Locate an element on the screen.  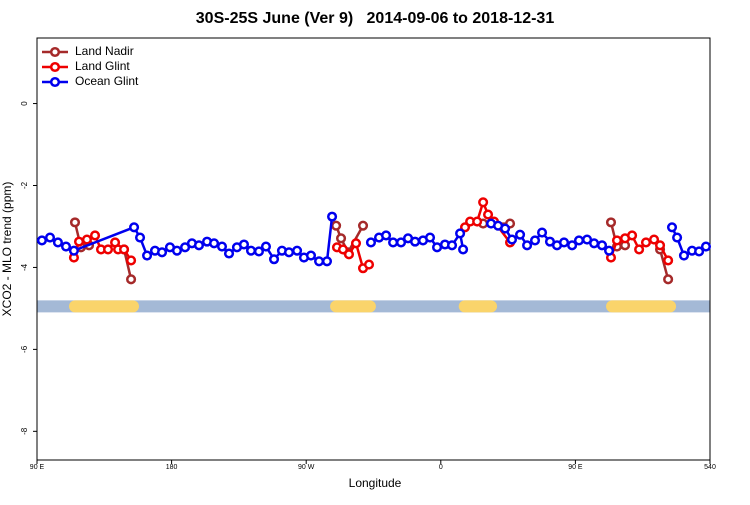
y-tick-label: -6 is located at coordinates (24, 349).